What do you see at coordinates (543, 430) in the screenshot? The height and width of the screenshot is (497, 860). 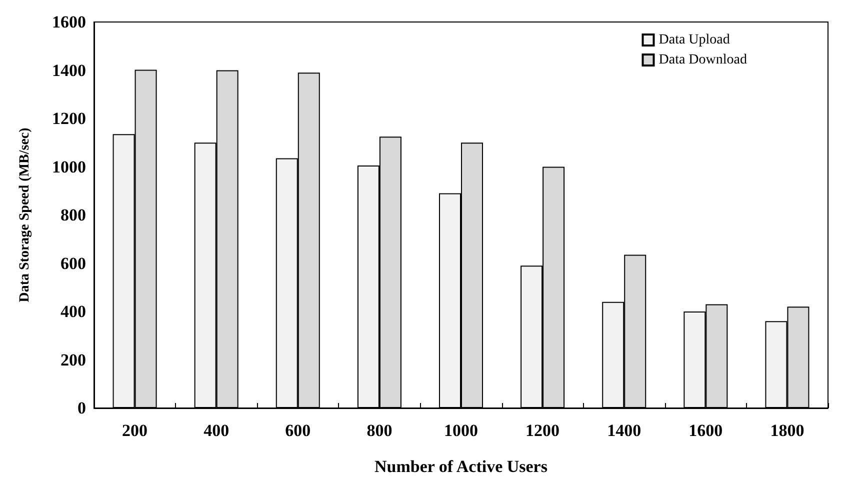 I see `x-tick-label: 1200` at bounding box center [543, 430].